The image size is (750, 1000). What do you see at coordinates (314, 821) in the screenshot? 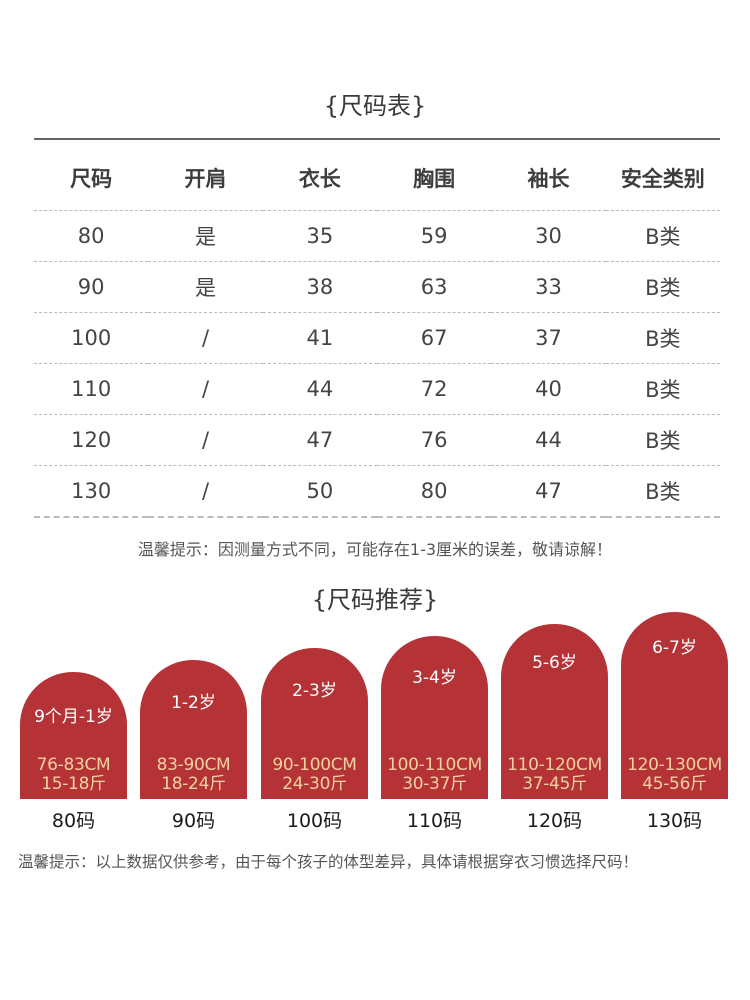
I see `size-label: 100码` at bounding box center [314, 821].